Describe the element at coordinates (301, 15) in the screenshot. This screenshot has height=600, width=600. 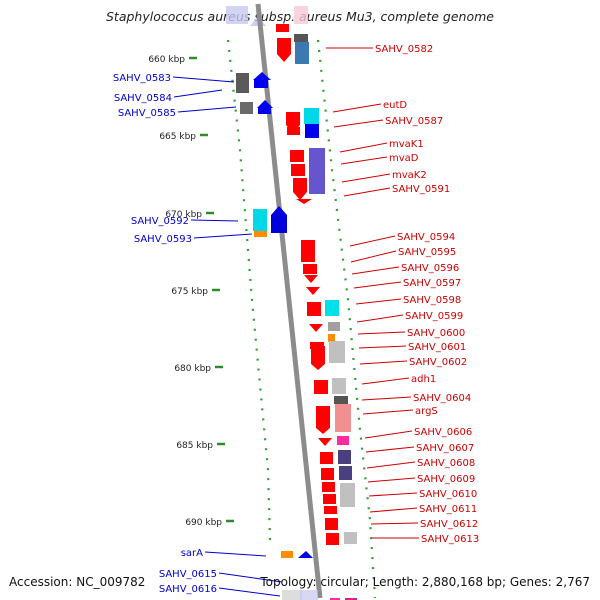
I see `top-tile-pink` at that location.